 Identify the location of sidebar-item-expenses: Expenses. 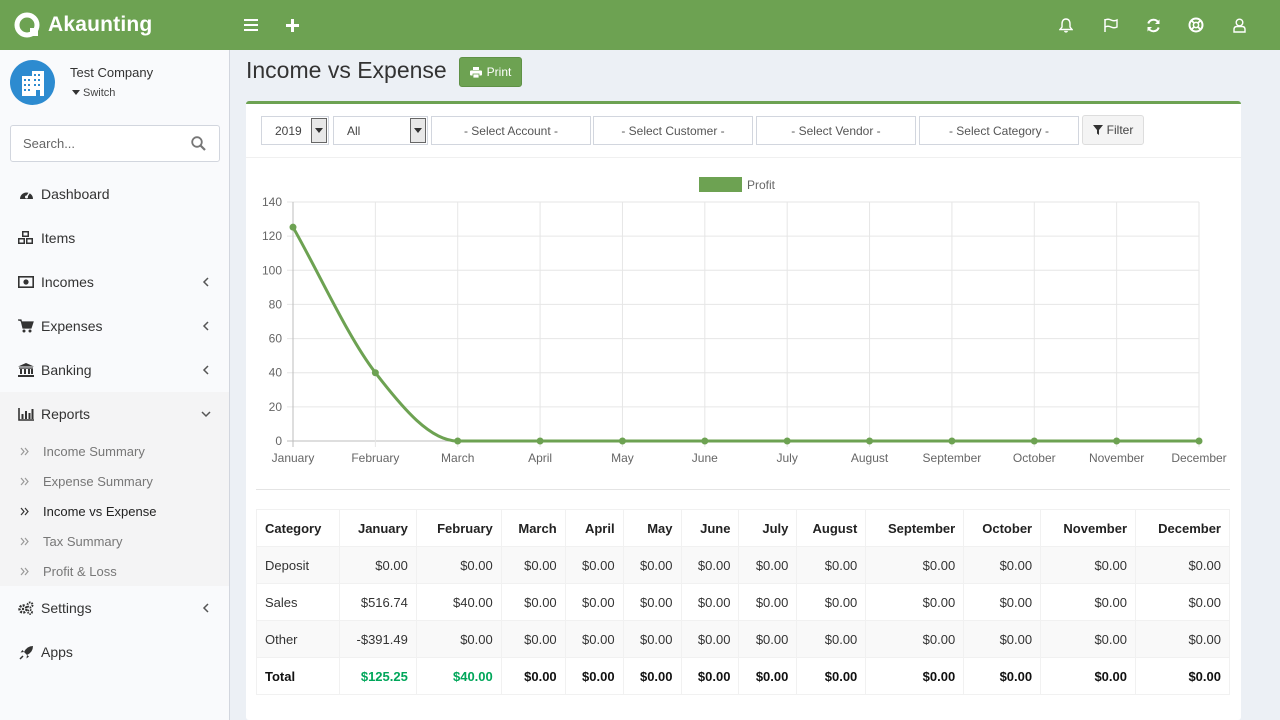
(114, 326).